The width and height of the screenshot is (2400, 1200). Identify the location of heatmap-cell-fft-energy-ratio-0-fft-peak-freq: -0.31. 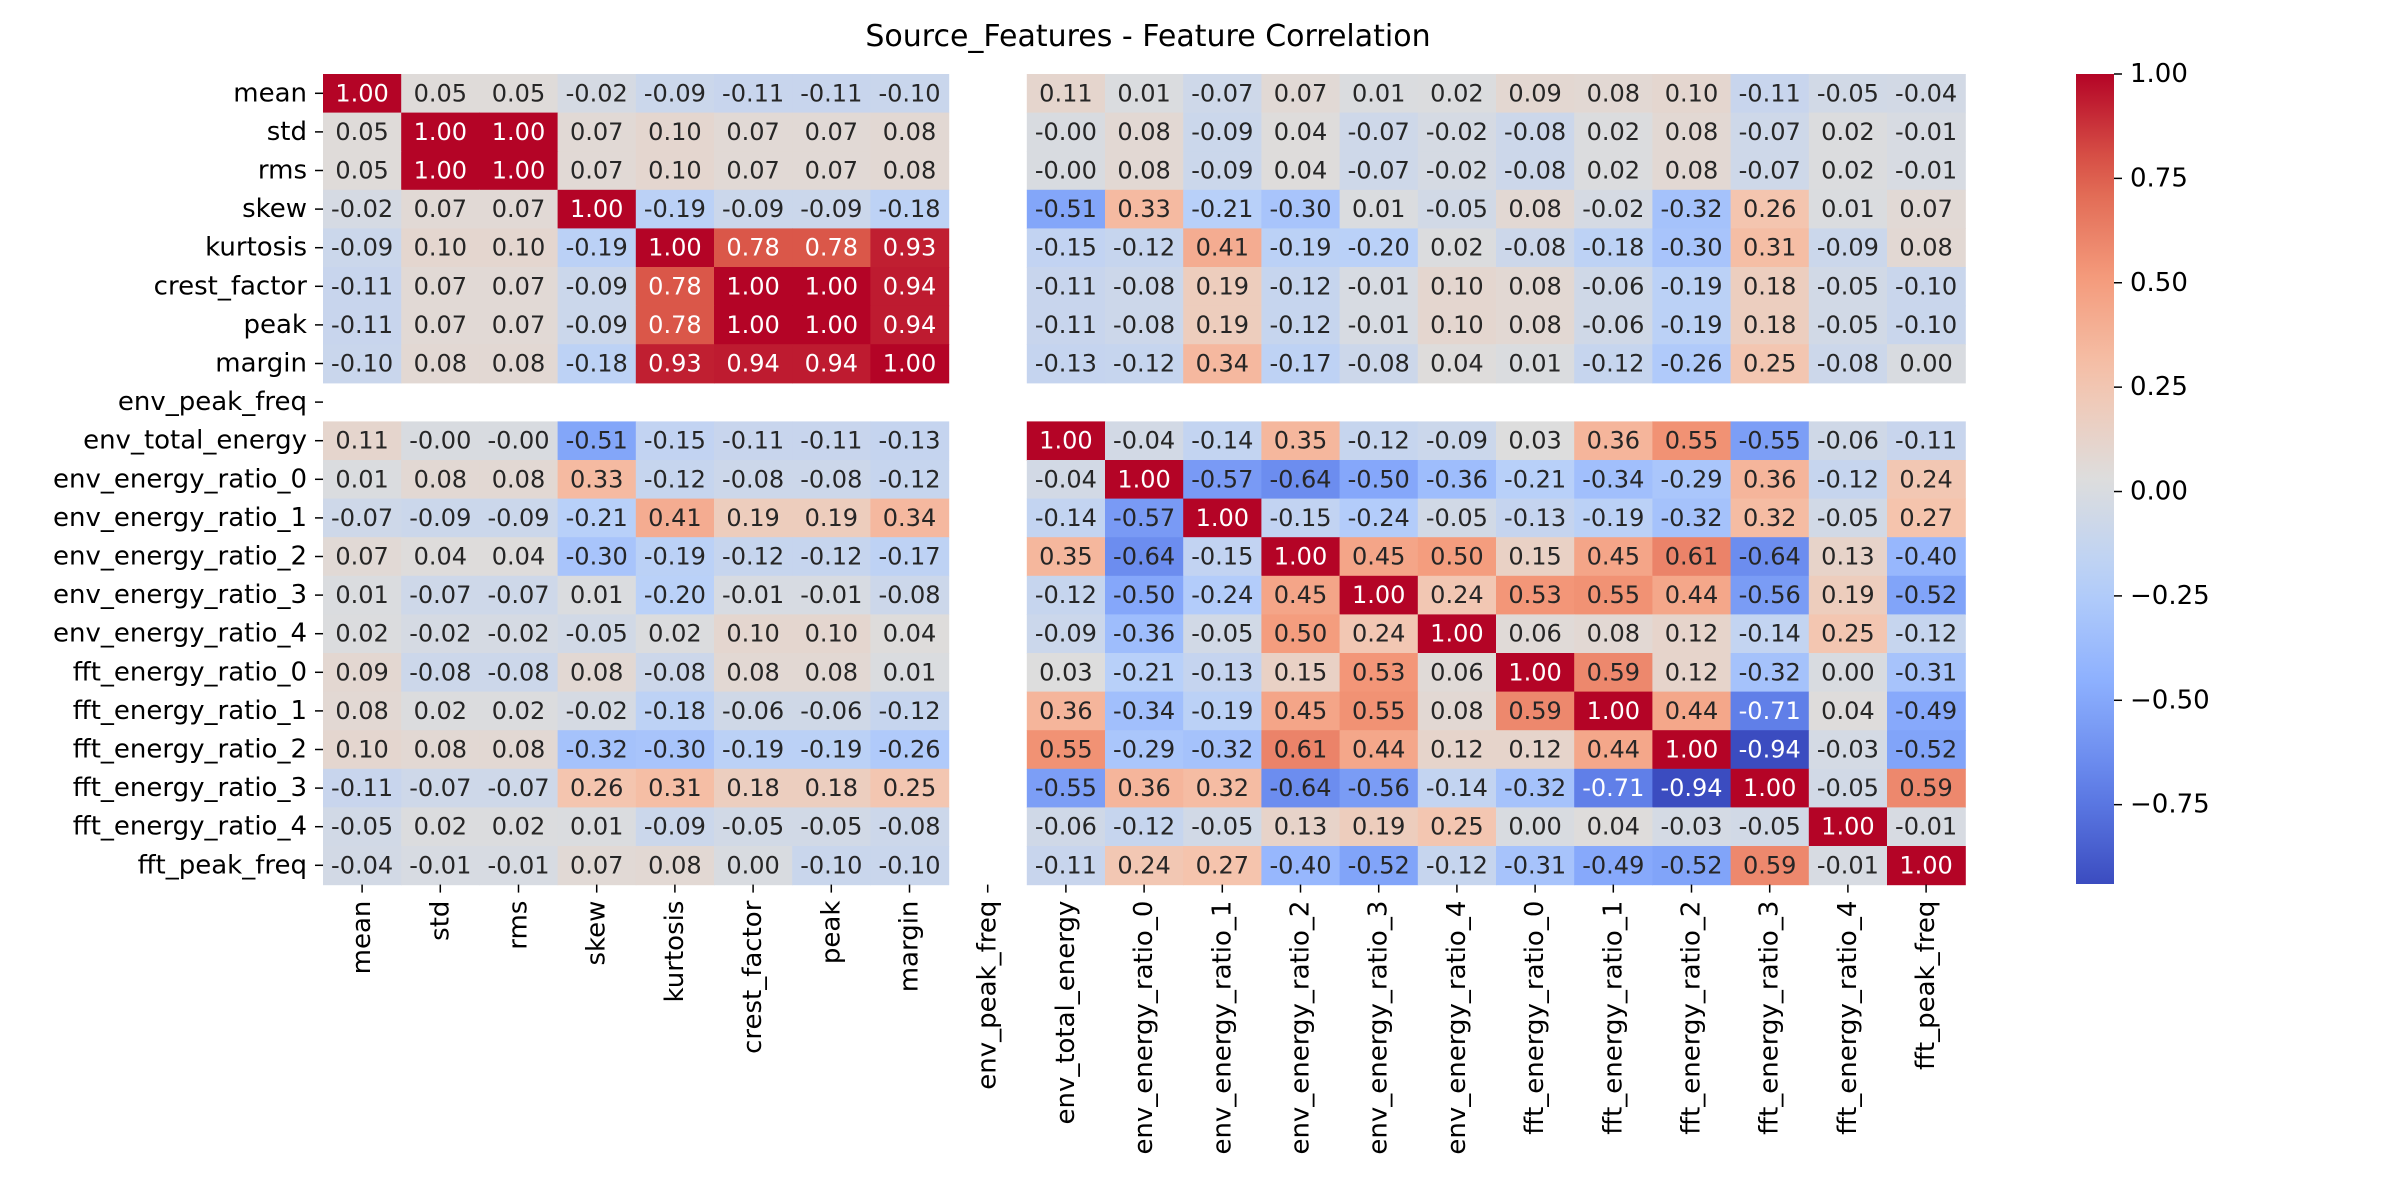
(1926, 673).